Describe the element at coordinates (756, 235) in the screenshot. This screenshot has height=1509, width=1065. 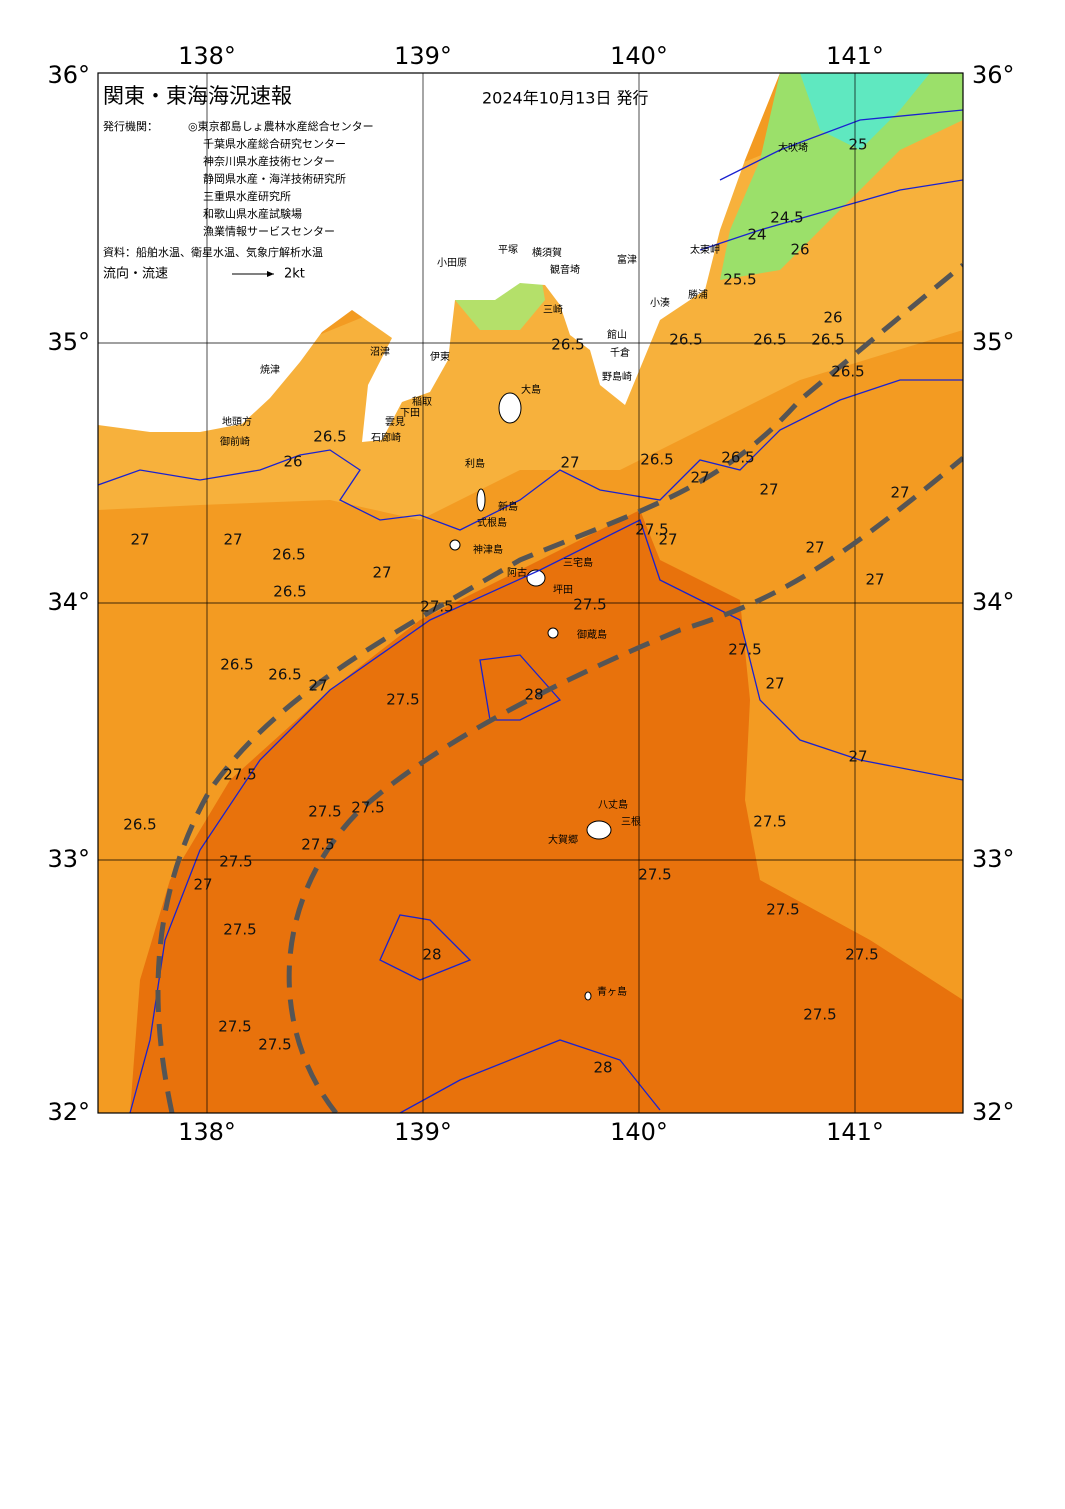
I see `contour-label: 24` at that location.